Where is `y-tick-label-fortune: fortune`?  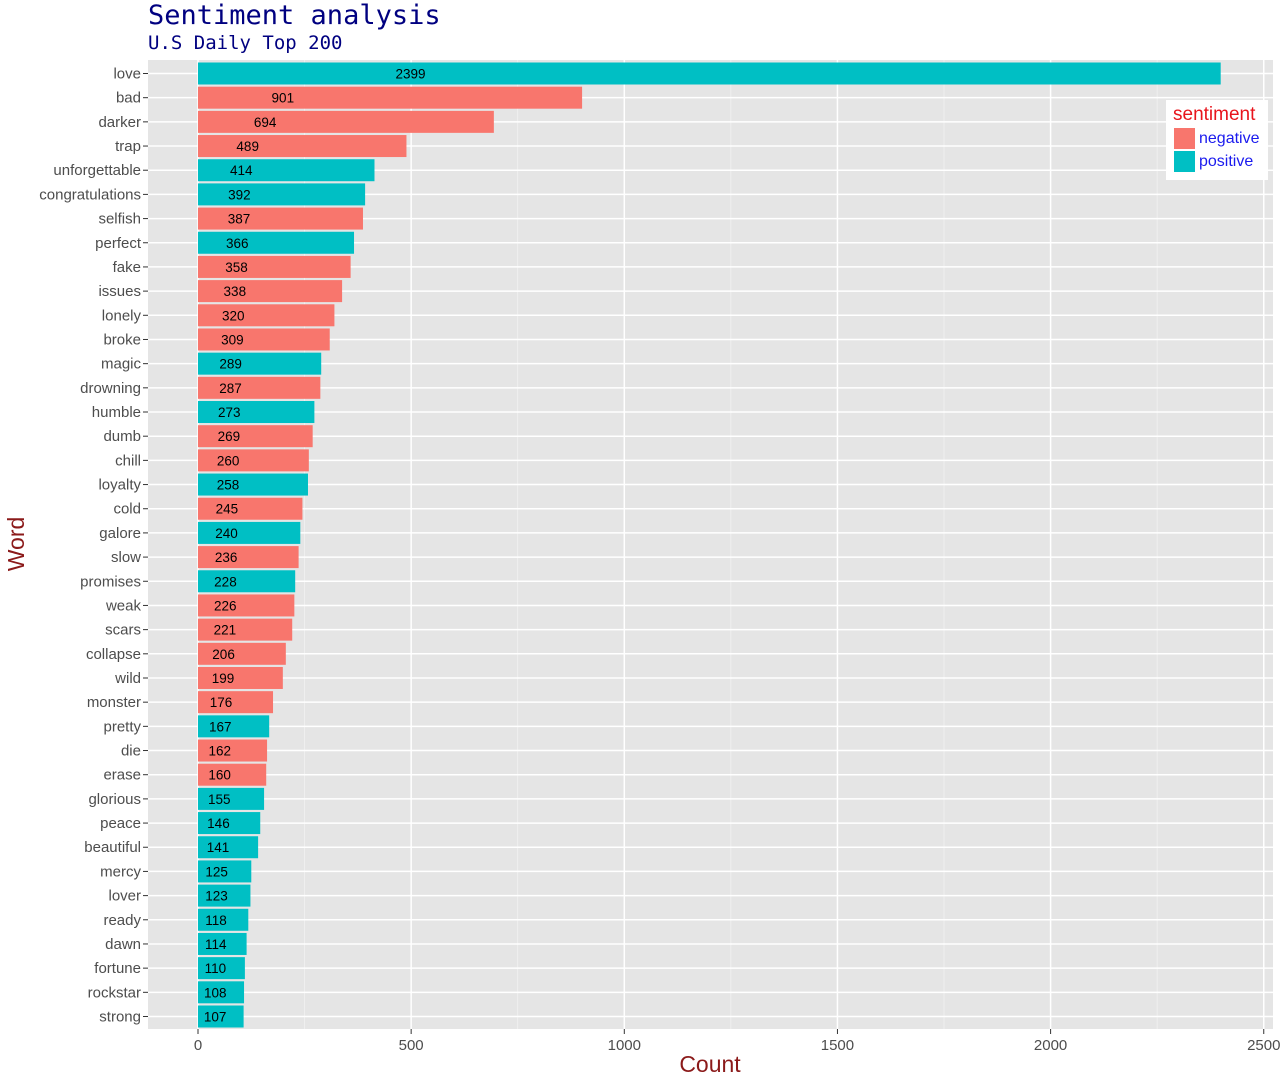 y-tick-label-fortune: fortune is located at coordinates (117, 968).